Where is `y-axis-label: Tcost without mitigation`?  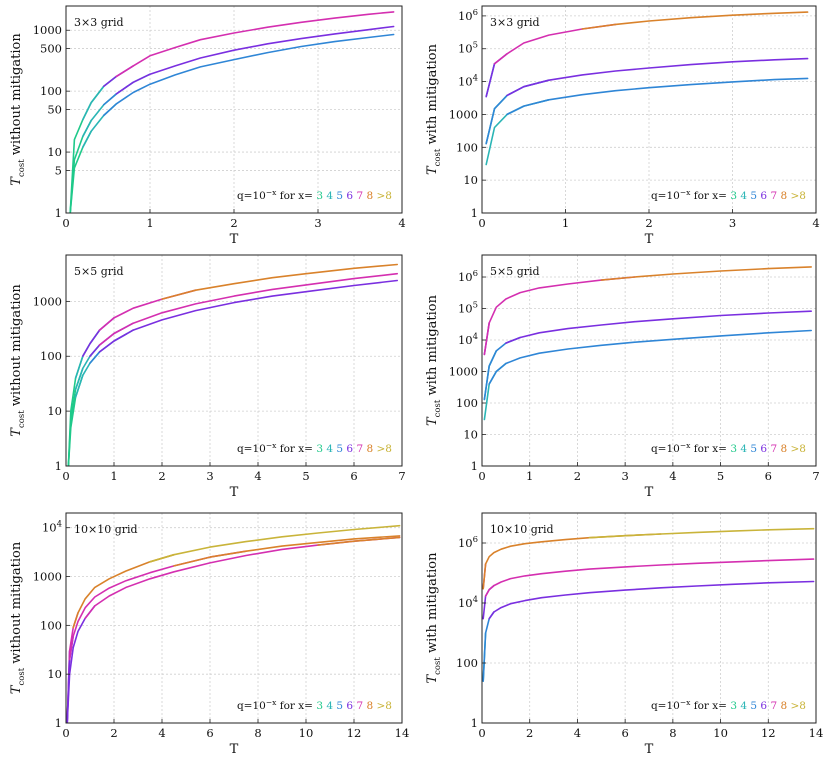 y-axis-label: Tcost without mitigation is located at coordinates (18, 360).